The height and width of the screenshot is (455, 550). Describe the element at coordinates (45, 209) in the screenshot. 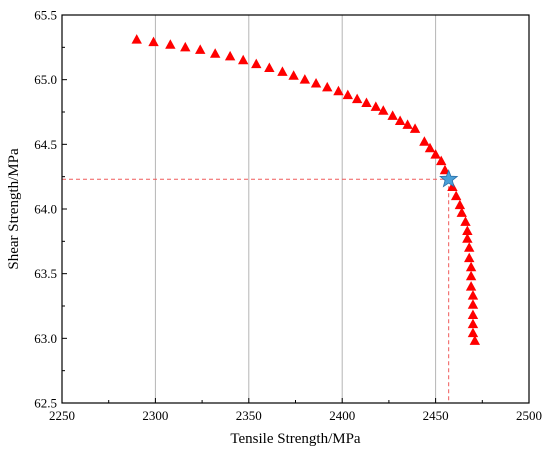

I see `y-tick-label: 64.0` at that location.